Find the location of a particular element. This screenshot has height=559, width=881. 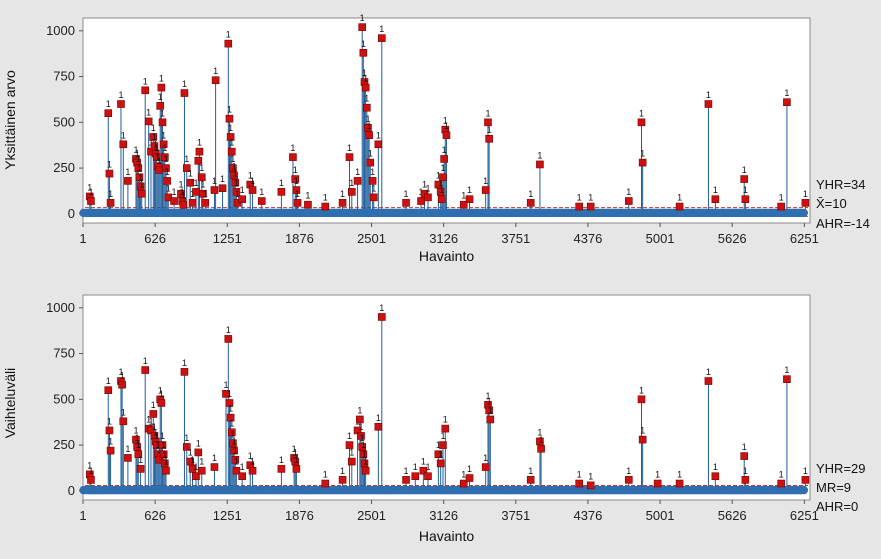

y-tick-label: 750 is located at coordinates (64, 353).